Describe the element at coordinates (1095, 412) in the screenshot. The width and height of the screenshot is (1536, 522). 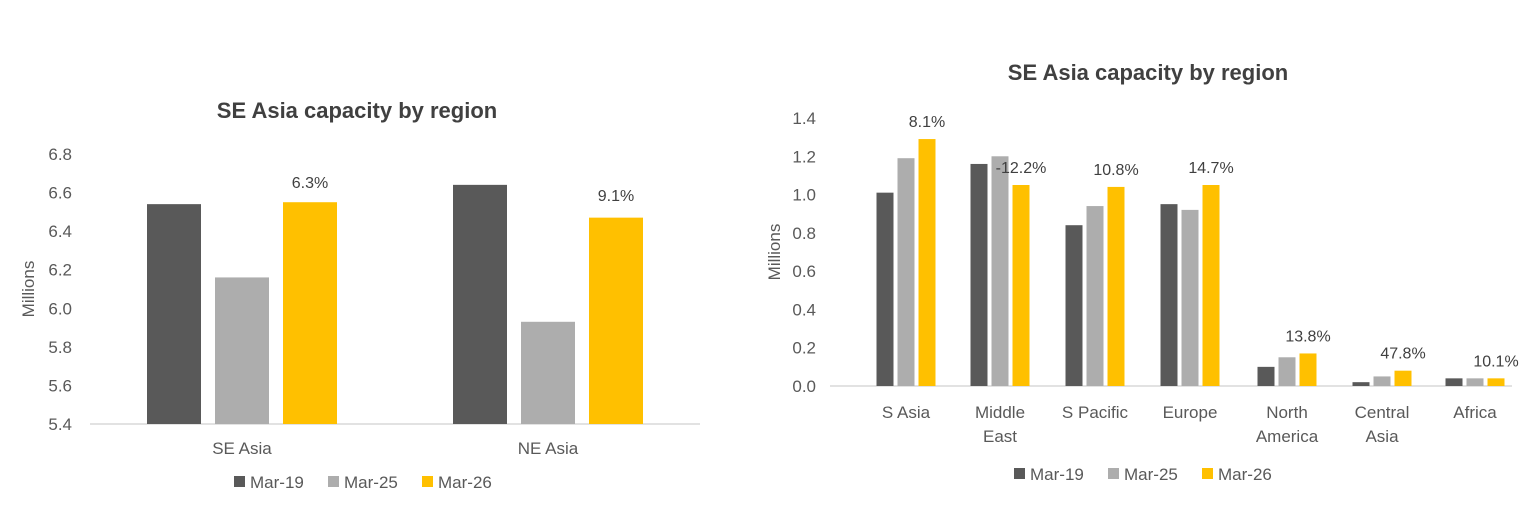
I see `x-tick-label: S Pacific` at that location.